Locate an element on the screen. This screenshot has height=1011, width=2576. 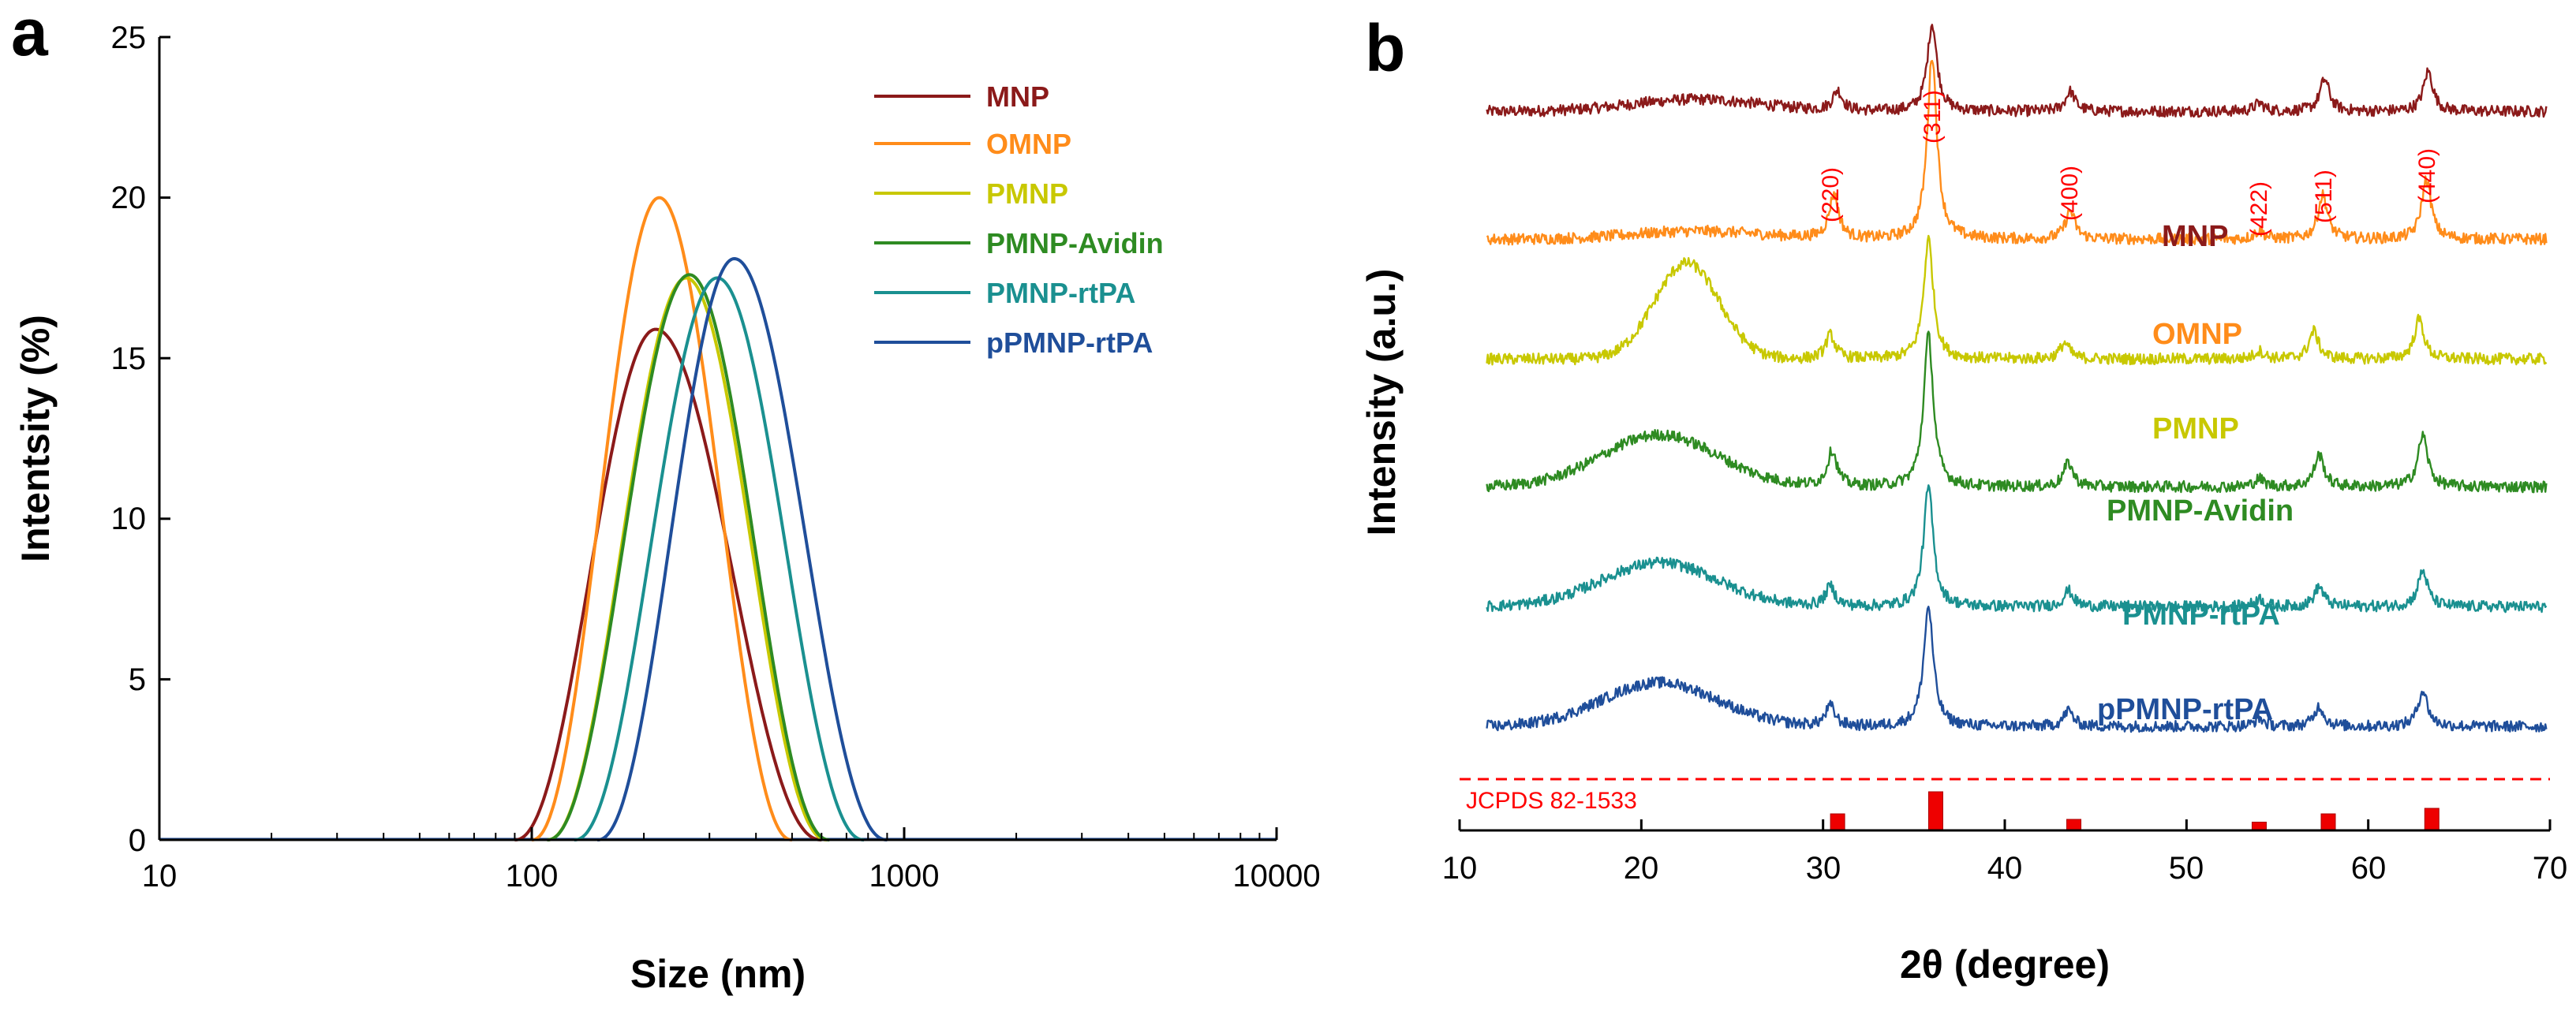
panel-b-xtick-label: 30 is located at coordinates (1823, 868).